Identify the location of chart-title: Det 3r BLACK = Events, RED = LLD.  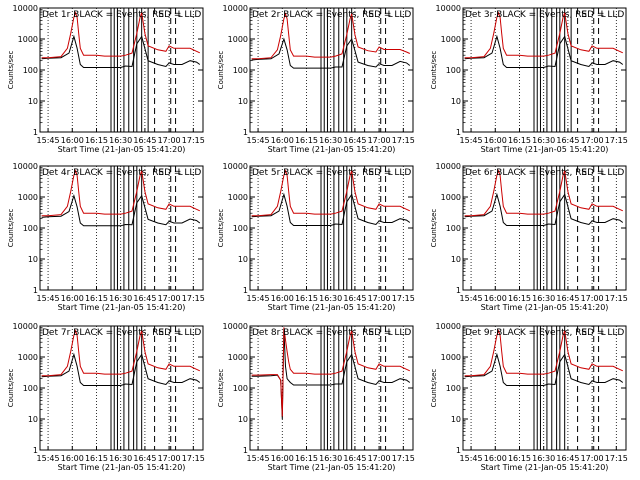
(544, 15).